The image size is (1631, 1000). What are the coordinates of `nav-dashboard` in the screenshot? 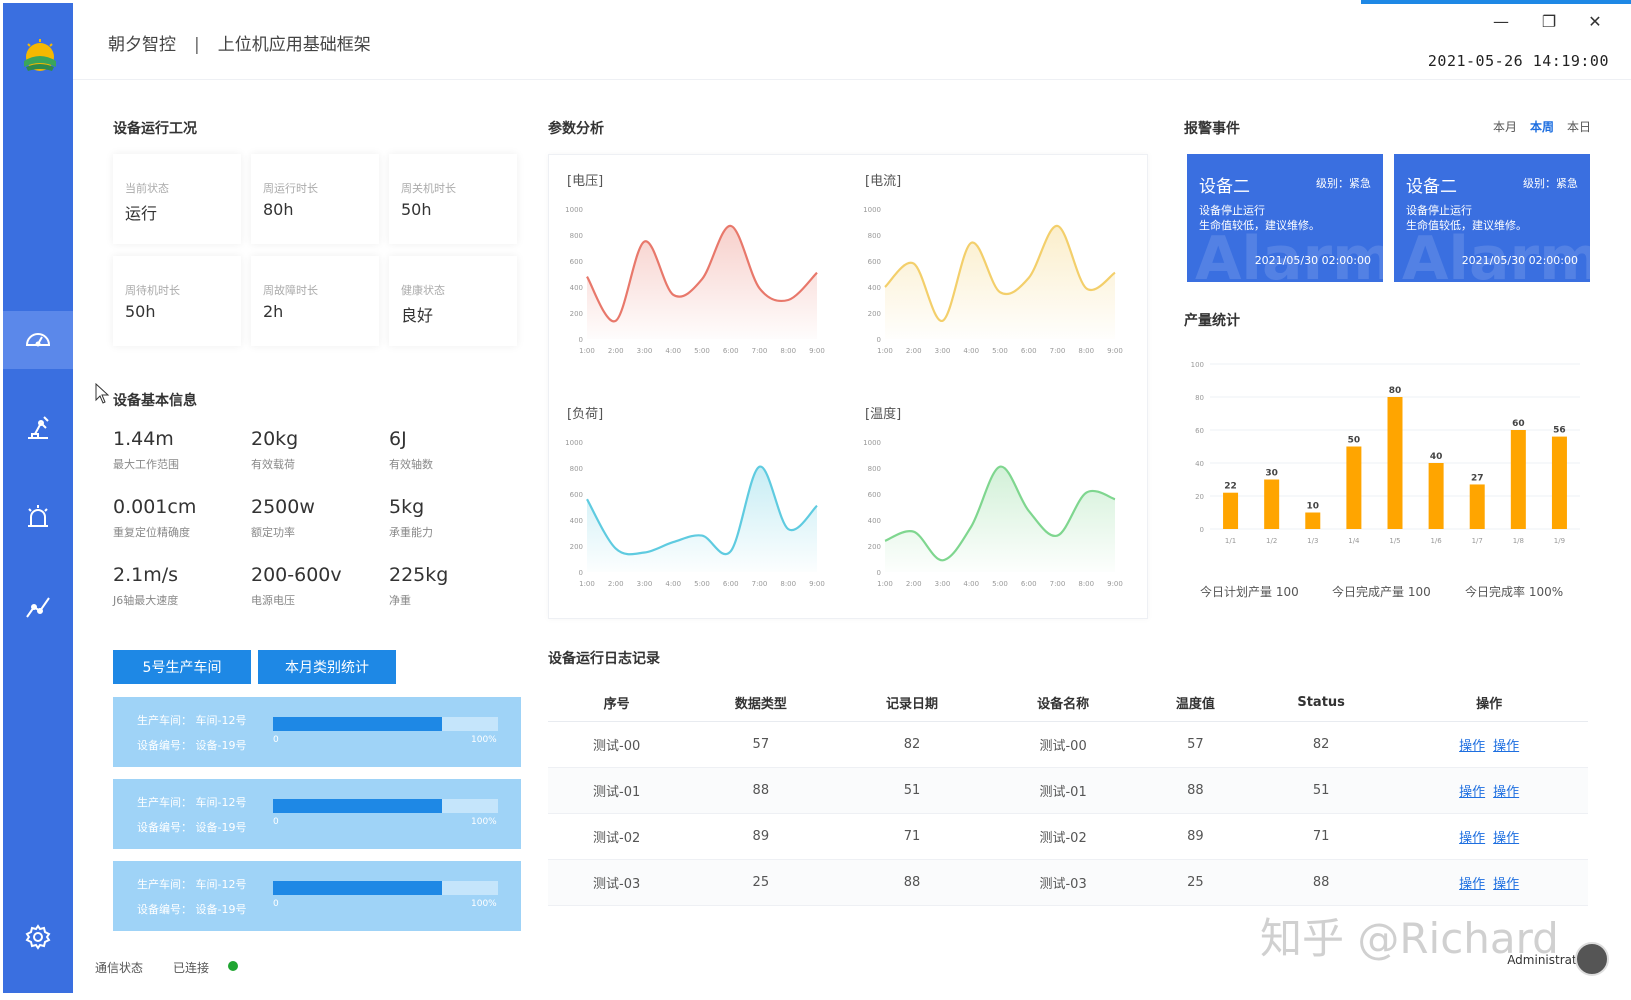 It's located at (38, 340).